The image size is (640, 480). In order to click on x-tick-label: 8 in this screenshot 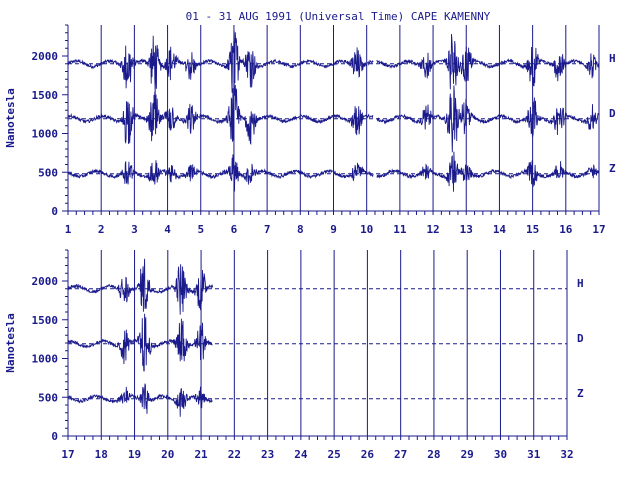, I will do `click(300, 229)`.